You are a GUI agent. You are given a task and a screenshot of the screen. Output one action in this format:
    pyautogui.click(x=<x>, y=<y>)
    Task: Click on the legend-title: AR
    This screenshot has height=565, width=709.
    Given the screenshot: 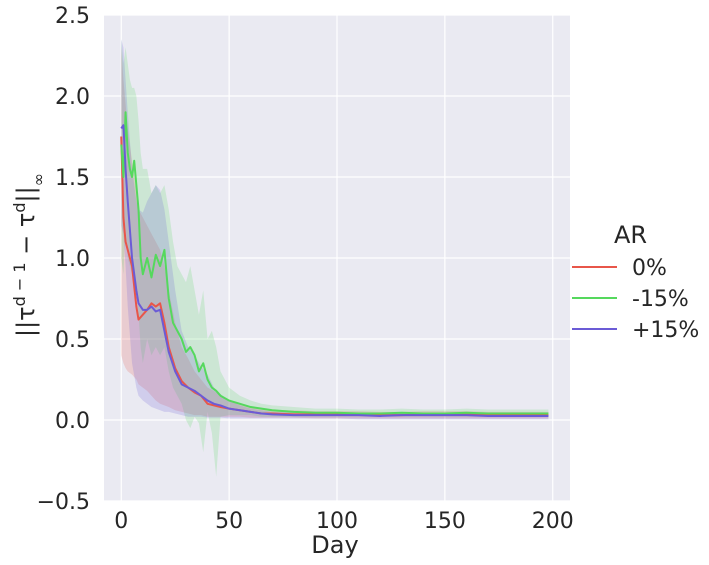 What is the action you would take?
    pyautogui.click(x=630, y=235)
    